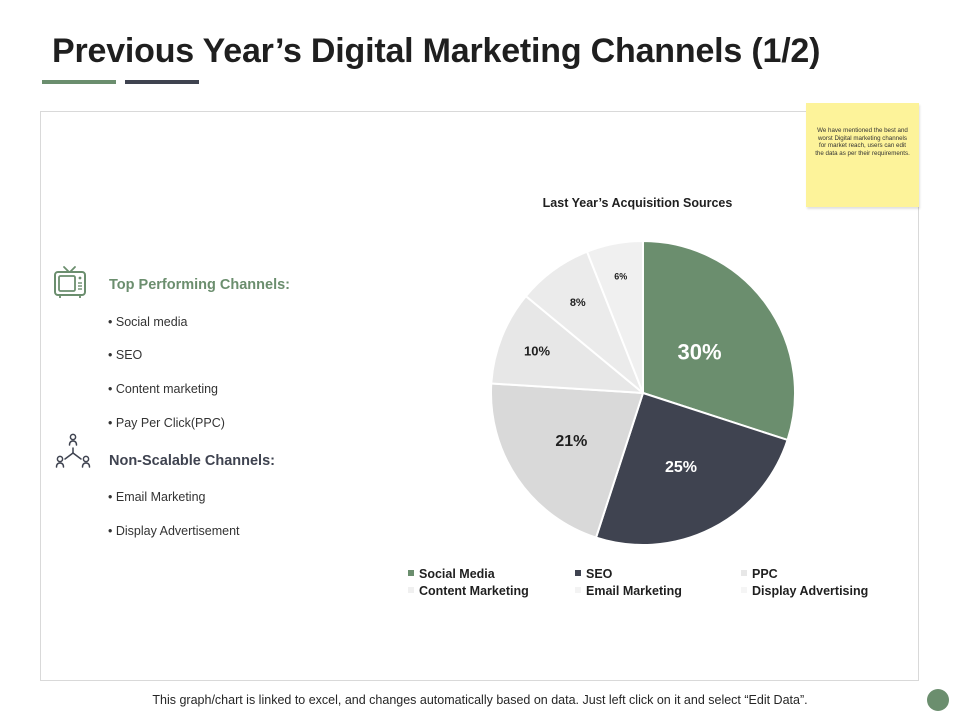  I want to click on top-channel-item: Pay Per Click(PPC), so click(166, 423).